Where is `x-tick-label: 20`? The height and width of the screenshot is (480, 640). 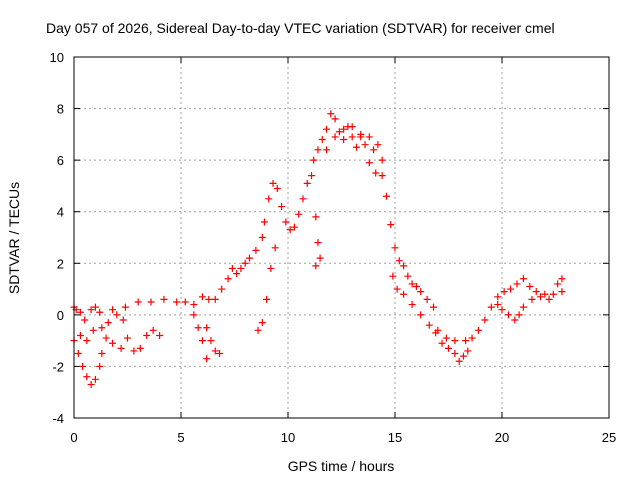 x-tick-label: 20 is located at coordinates (502, 437).